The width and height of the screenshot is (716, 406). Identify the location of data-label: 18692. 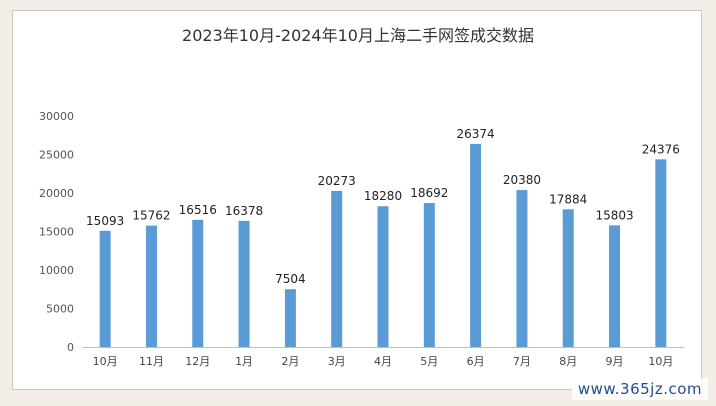
(429, 193).